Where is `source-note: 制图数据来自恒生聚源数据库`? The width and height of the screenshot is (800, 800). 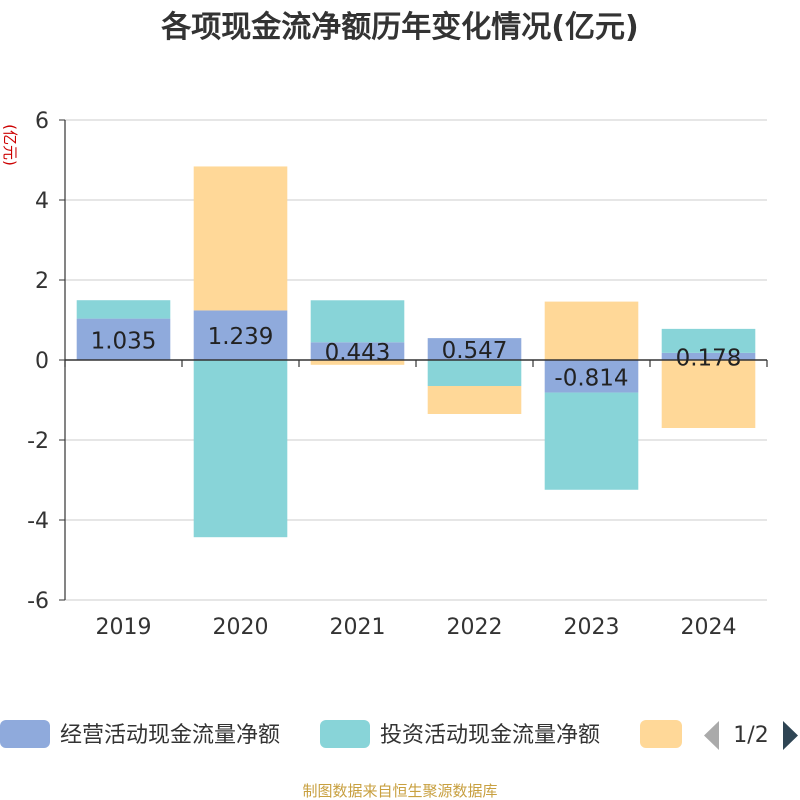
source-note: 制图数据来自恒生聚源数据库 is located at coordinates (399, 791).